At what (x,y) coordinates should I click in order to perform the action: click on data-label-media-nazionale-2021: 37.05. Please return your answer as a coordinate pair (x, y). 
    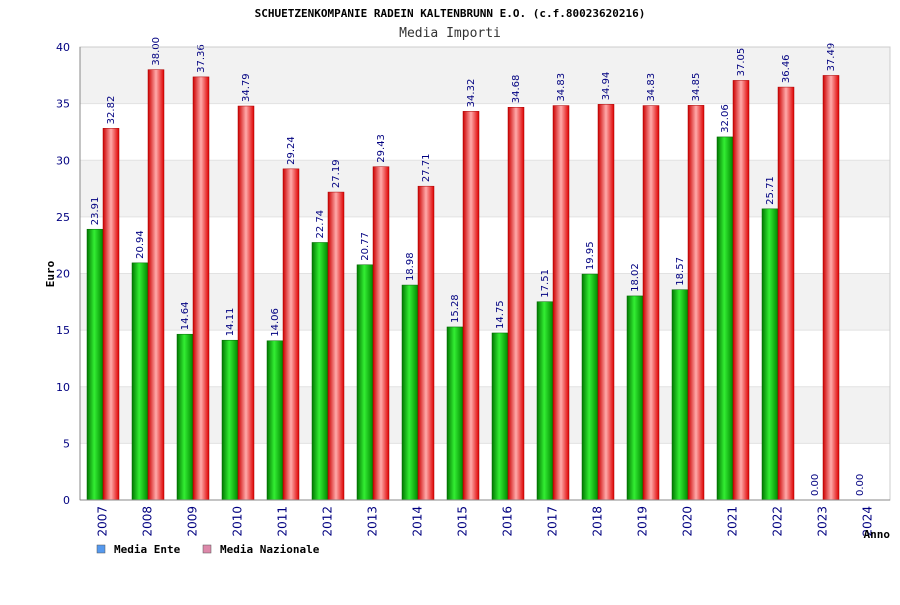
    Looking at the image, I should click on (741, 62).